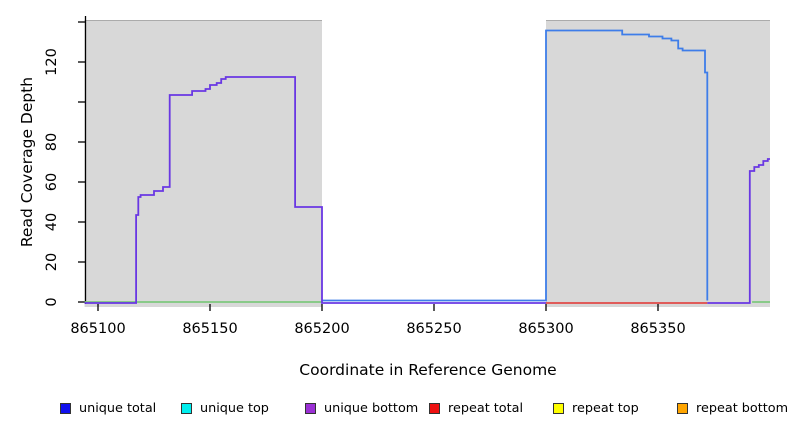  I want to click on y-axis-title: Read Coverage Depth, so click(27, 162).